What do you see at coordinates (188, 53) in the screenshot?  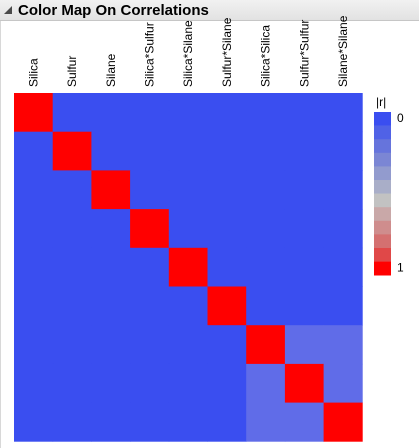 I see `column-label: Silica*Silane` at bounding box center [188, 53].